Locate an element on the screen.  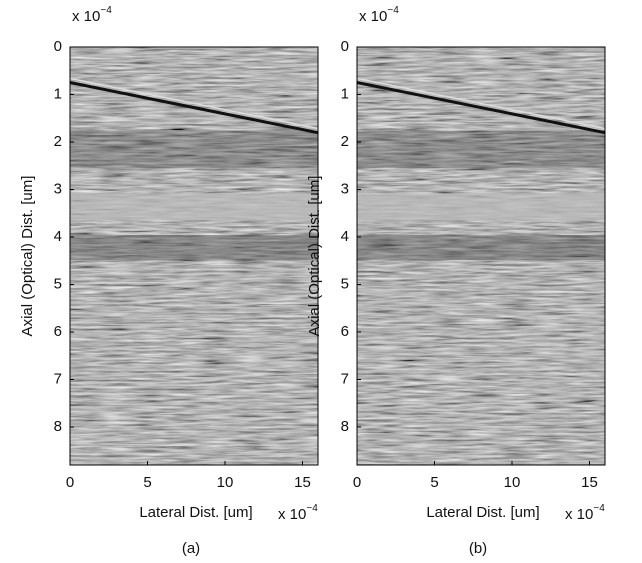
panel-caption: (a) is located at coordinates (191, 548).